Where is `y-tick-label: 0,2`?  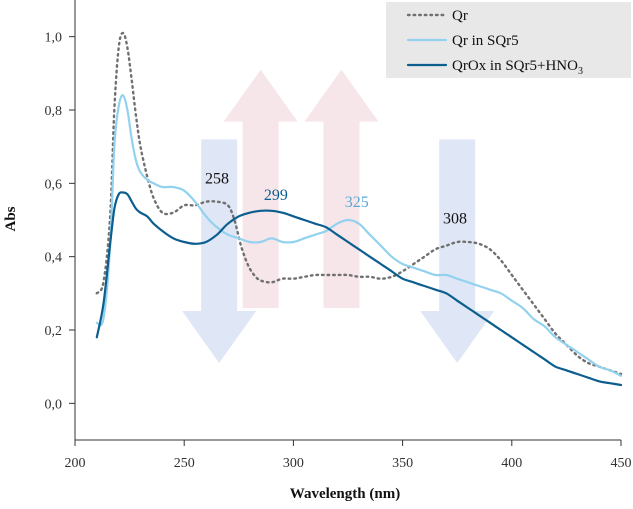 y-tick-label: 0,2 is located at coordinates (54, 331).